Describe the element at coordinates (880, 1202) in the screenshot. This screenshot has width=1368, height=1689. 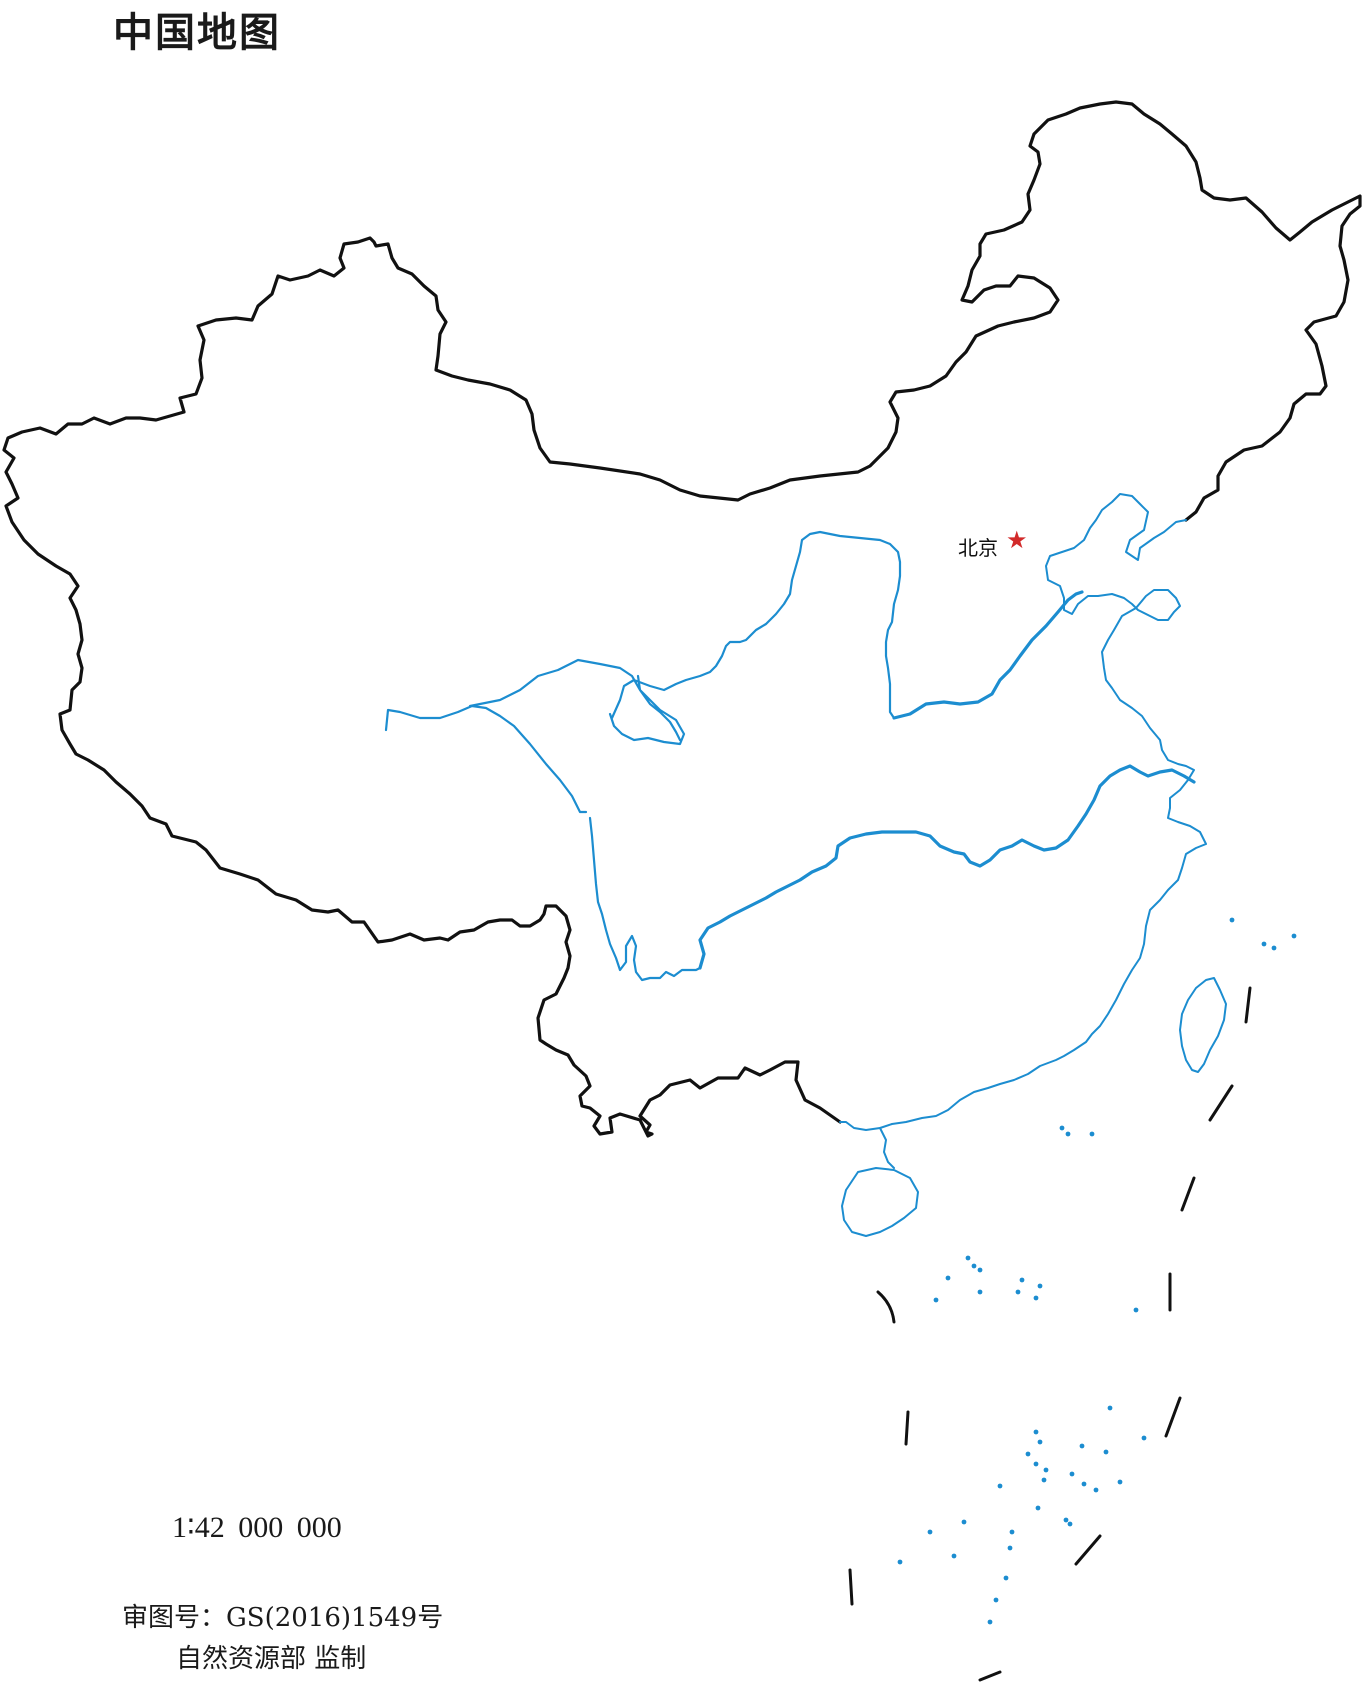
I see `hainan-island` at that location.